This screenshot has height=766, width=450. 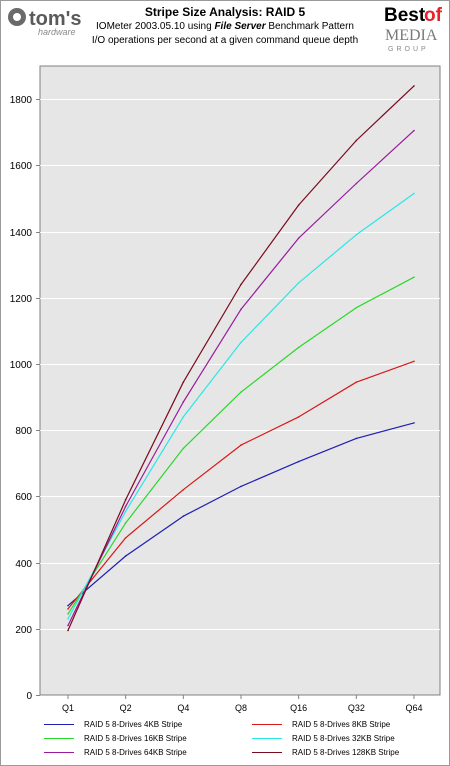 What do you see at coordinates (346, 752) in the screenshot?
I see `legend-label: RAID 5 8-Drives 128KB Stripe` at bounding box center [346, 752].